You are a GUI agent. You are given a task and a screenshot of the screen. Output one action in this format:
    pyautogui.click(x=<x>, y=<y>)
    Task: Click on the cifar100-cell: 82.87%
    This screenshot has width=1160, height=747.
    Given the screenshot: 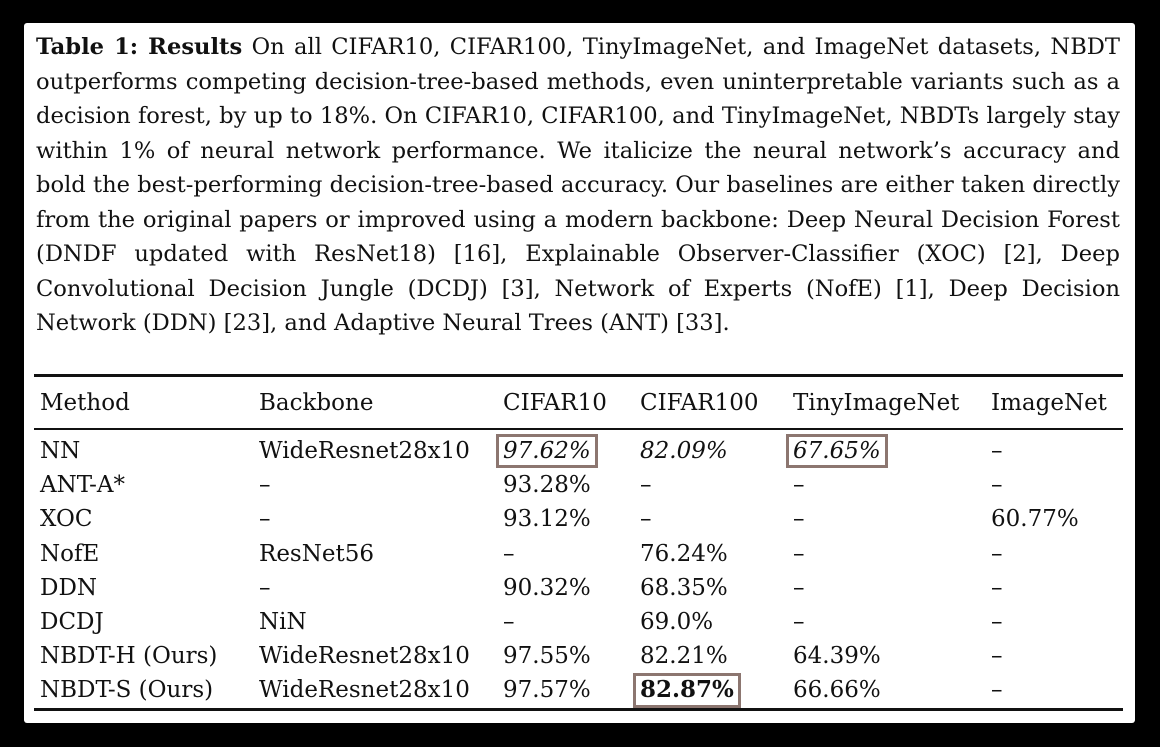 What is the action you would take?
    pyautogui.click(x=710, y=690)
    